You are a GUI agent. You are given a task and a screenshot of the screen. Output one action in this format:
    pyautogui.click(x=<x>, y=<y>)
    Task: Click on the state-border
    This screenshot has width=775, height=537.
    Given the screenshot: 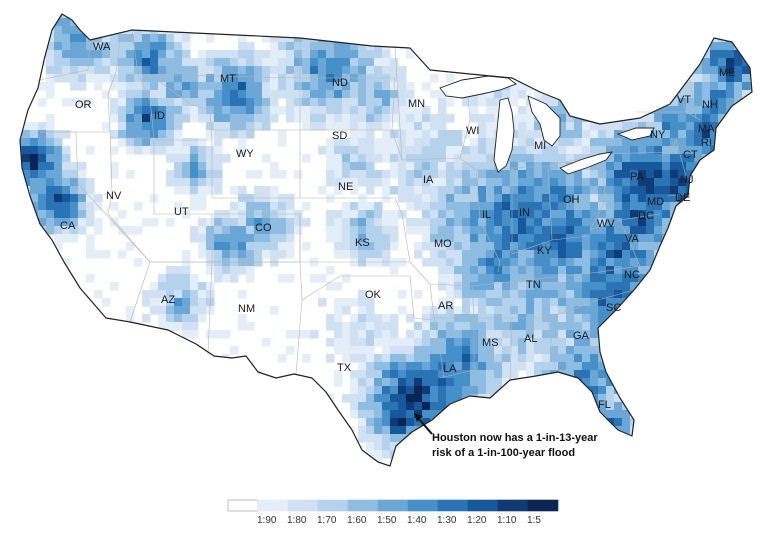 What is the action you would take?
    pyautogui.click(x=406, y=238)
    